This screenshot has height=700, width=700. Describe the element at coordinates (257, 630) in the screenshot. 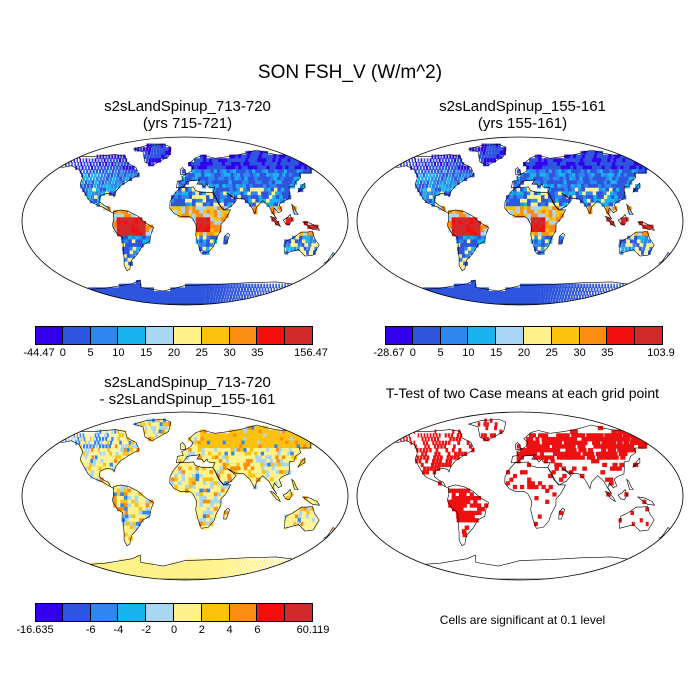

I see `colorbar-tick-label: 6` at that location.